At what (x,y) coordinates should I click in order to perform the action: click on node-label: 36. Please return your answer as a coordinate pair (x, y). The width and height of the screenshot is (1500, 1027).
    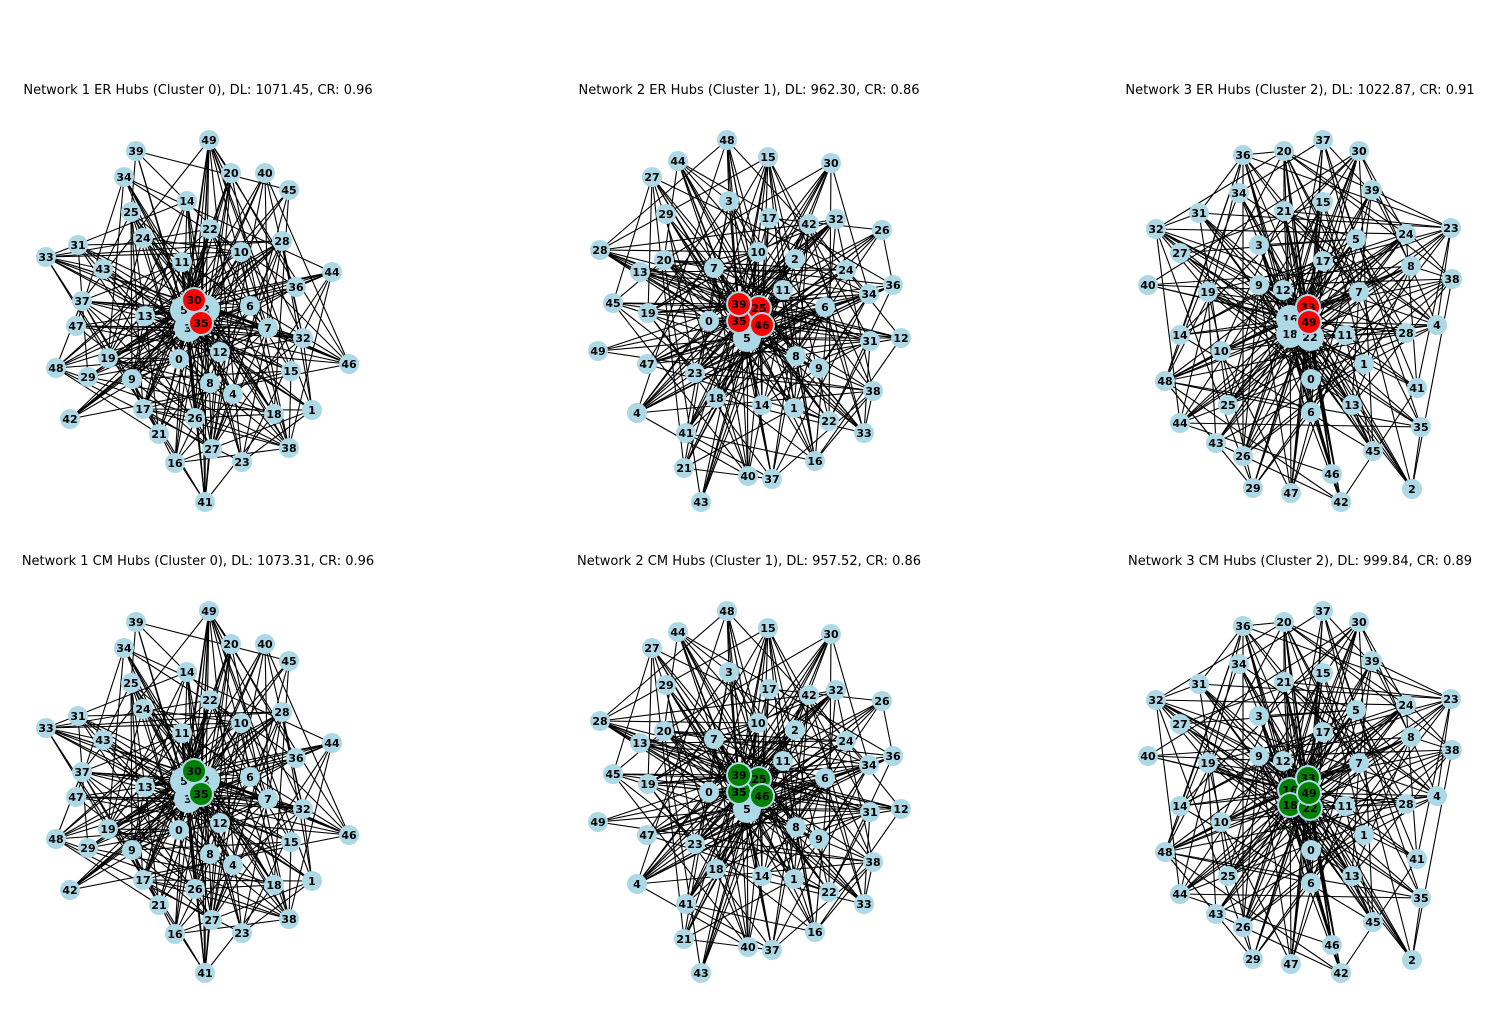
    Looking at the image, I should click on (1243, 155).